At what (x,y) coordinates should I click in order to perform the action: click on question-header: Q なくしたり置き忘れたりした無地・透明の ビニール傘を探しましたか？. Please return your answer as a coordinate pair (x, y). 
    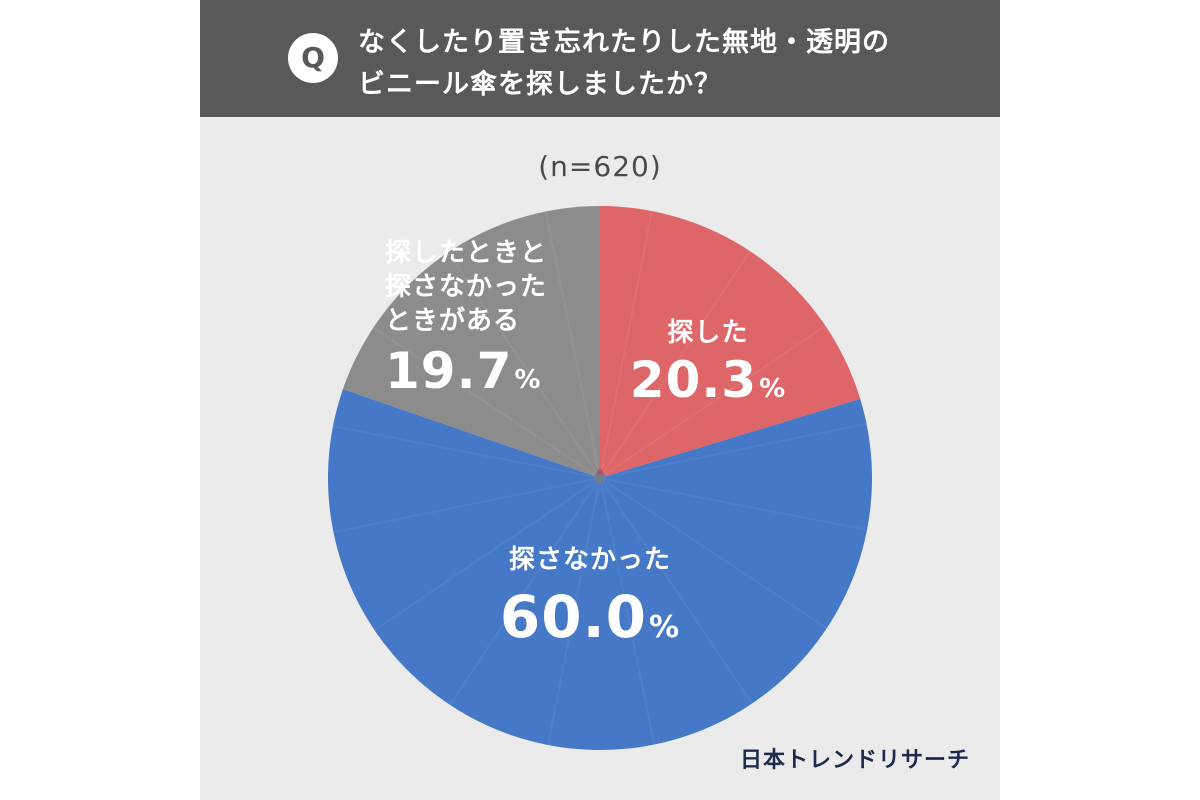
    Looking at the image, I should click on (600, 58).